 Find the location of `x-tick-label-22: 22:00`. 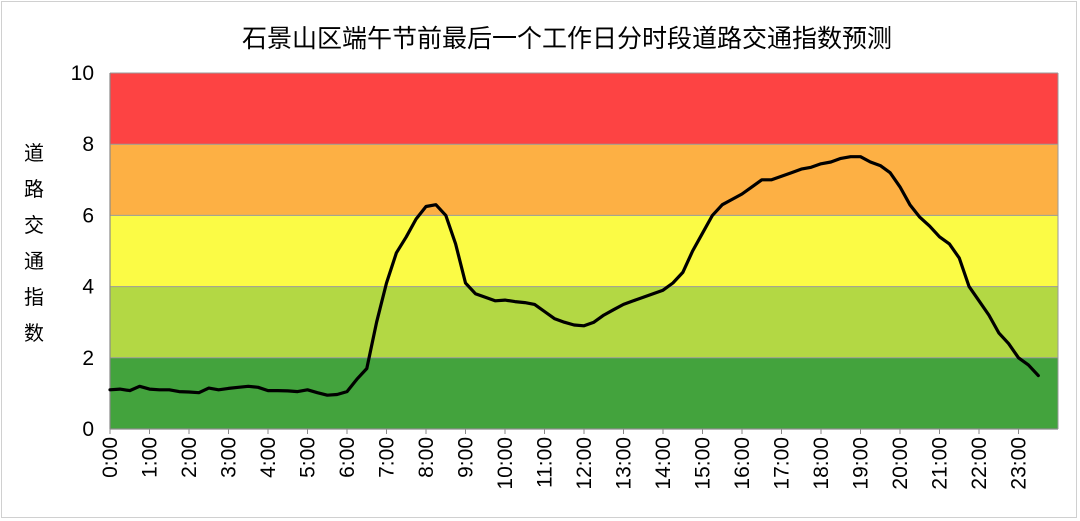

x-tick-label-22: 22:00 is located at coordinates (979, 463).